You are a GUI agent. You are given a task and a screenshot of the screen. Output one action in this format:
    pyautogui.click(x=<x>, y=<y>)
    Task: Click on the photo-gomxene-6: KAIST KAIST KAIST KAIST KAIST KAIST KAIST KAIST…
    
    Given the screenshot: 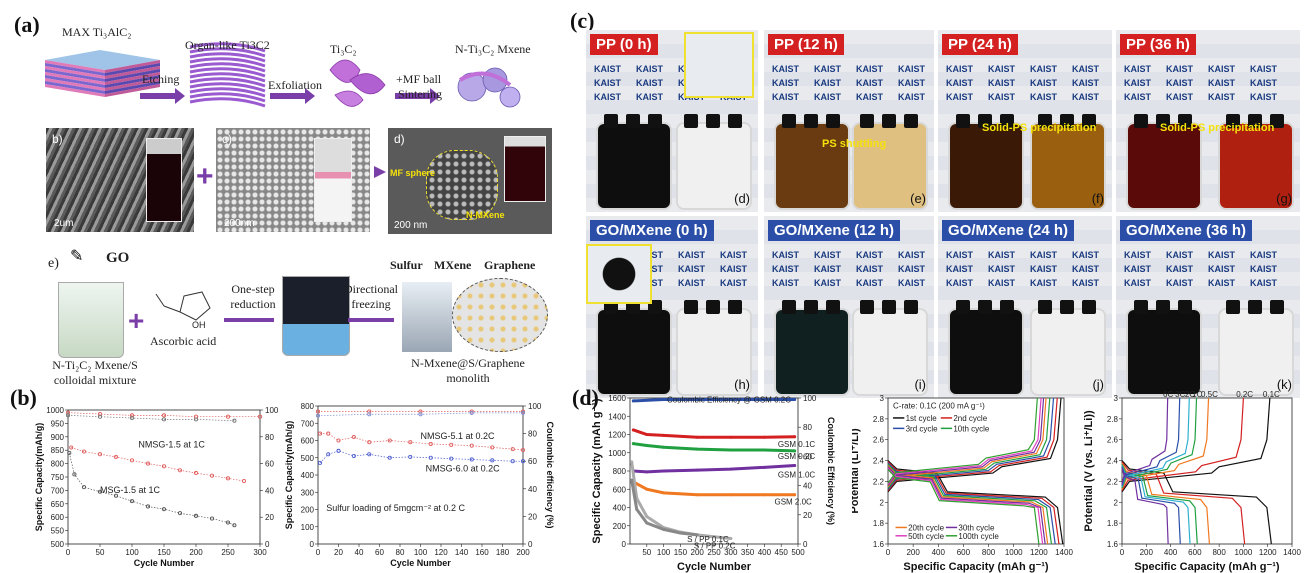 What is the action you would take?
    pyautogui.click(x=1025, y=307)
    